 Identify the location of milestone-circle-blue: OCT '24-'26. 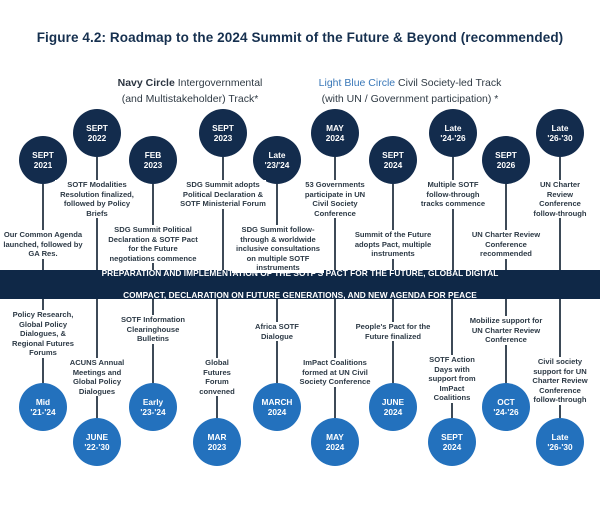
(506, 407).